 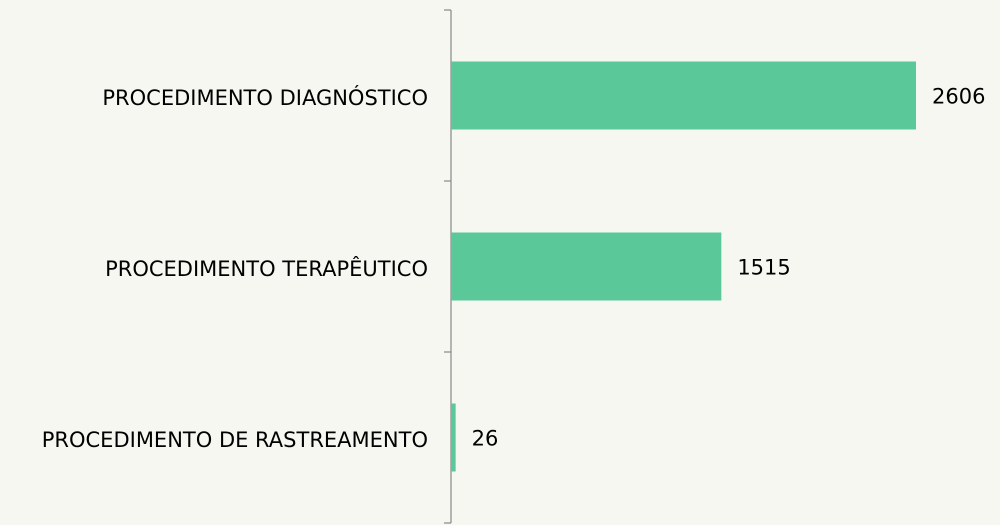 I want to click on category-label: PROCEDIMENTO TERAPÊUTICO, so click(x=266, y=268).